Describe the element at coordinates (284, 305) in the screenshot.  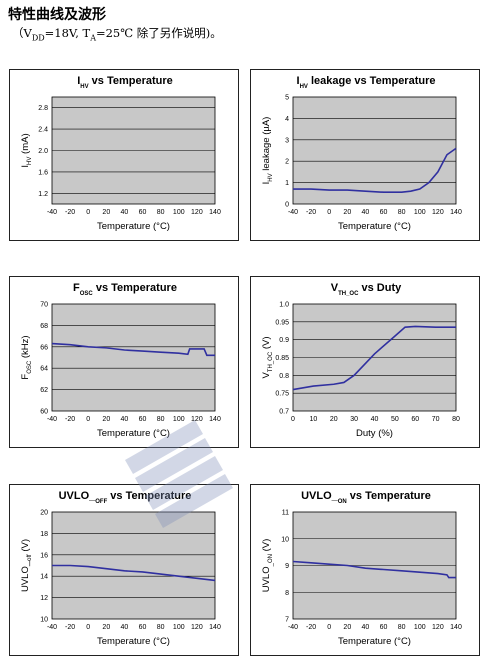
I see `y-tick-label: 1.0` at that location.